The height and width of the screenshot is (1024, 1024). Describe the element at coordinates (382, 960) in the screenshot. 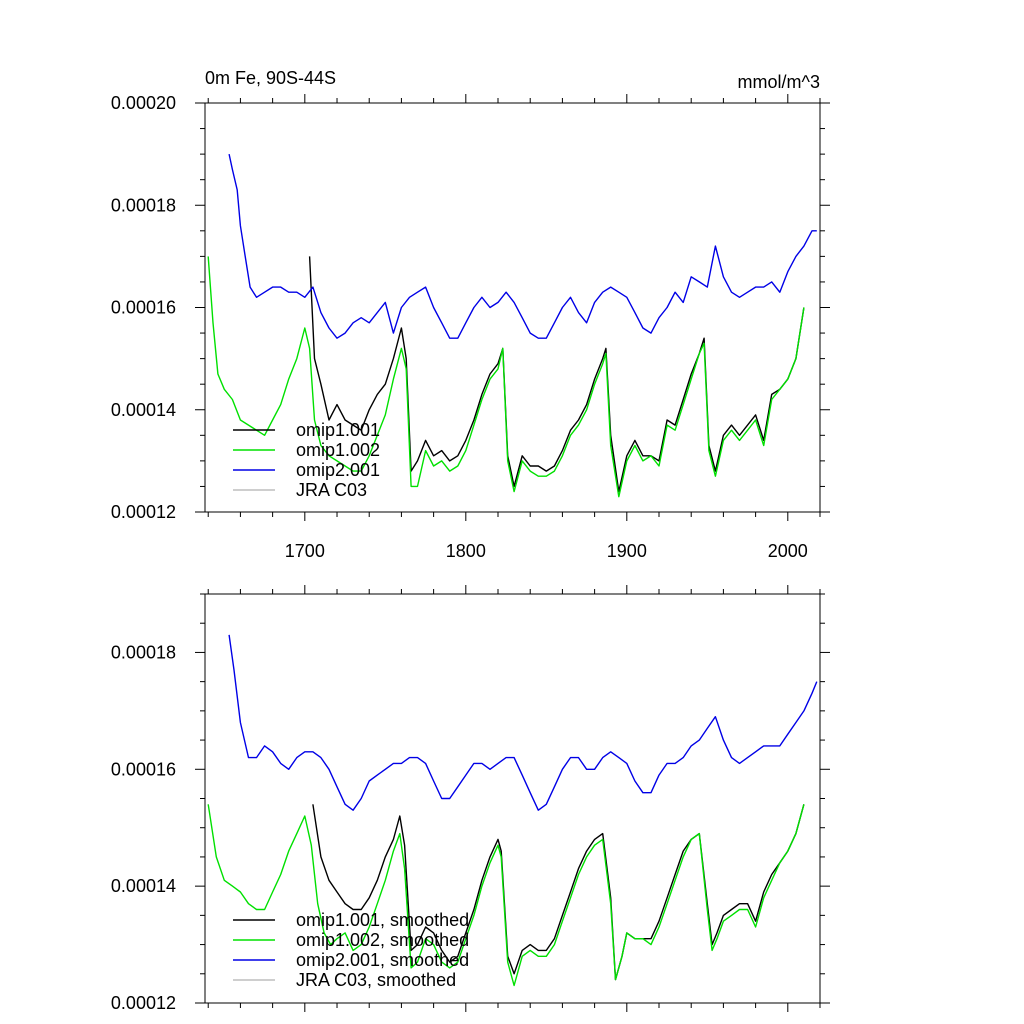

I see `legend-label: omip2.001, smoothed` at that location.